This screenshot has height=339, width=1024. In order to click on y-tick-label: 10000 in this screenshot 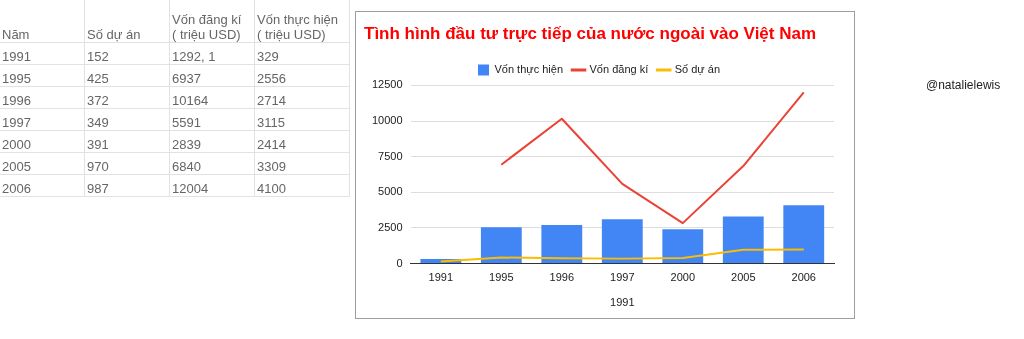, I will do `click(387, 120)`.